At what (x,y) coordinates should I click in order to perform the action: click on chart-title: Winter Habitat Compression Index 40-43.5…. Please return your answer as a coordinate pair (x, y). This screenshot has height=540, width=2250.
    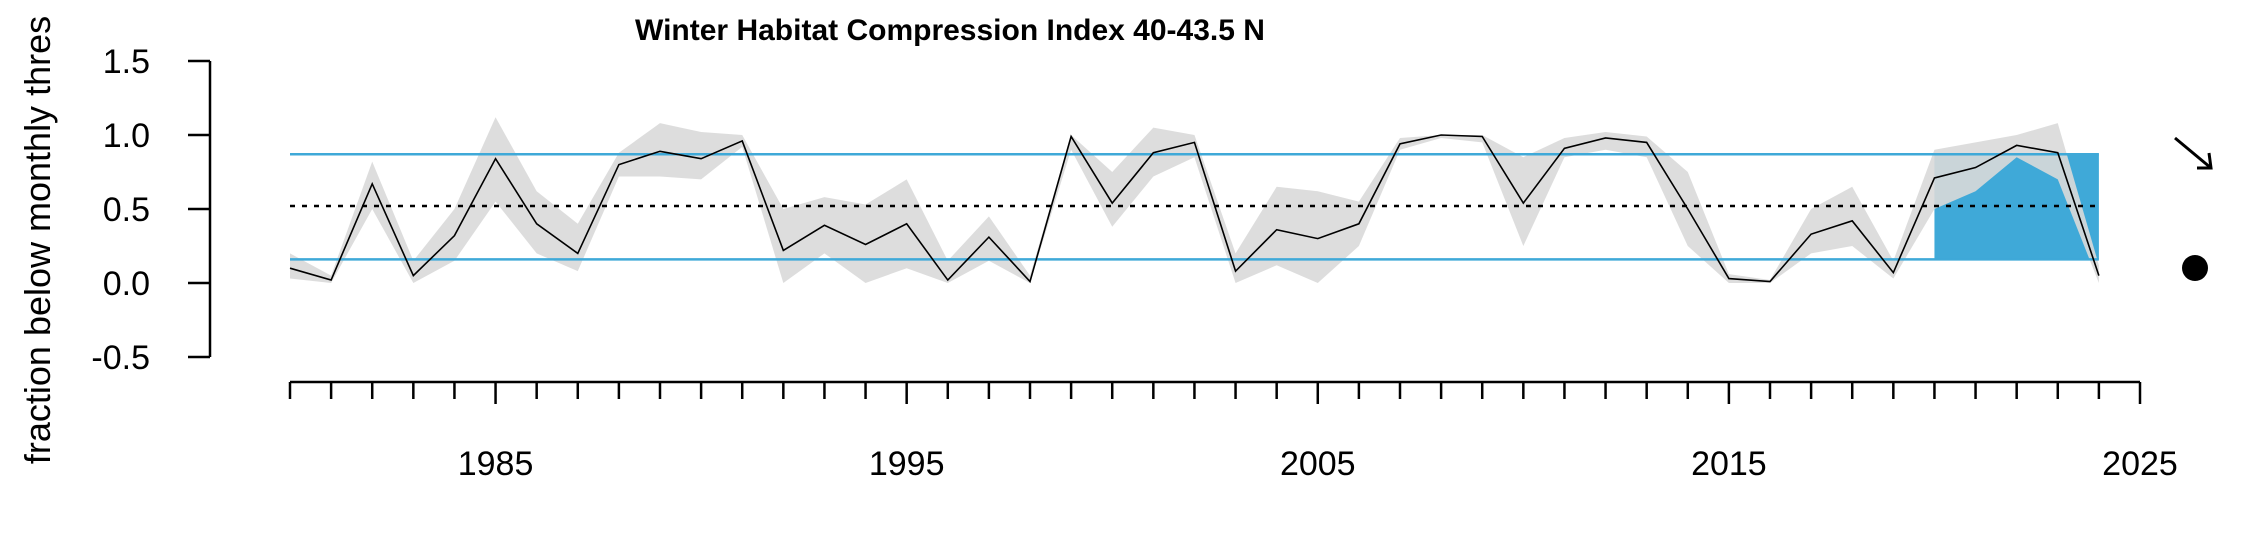
    Looking at the image, I should click on (950, 30).